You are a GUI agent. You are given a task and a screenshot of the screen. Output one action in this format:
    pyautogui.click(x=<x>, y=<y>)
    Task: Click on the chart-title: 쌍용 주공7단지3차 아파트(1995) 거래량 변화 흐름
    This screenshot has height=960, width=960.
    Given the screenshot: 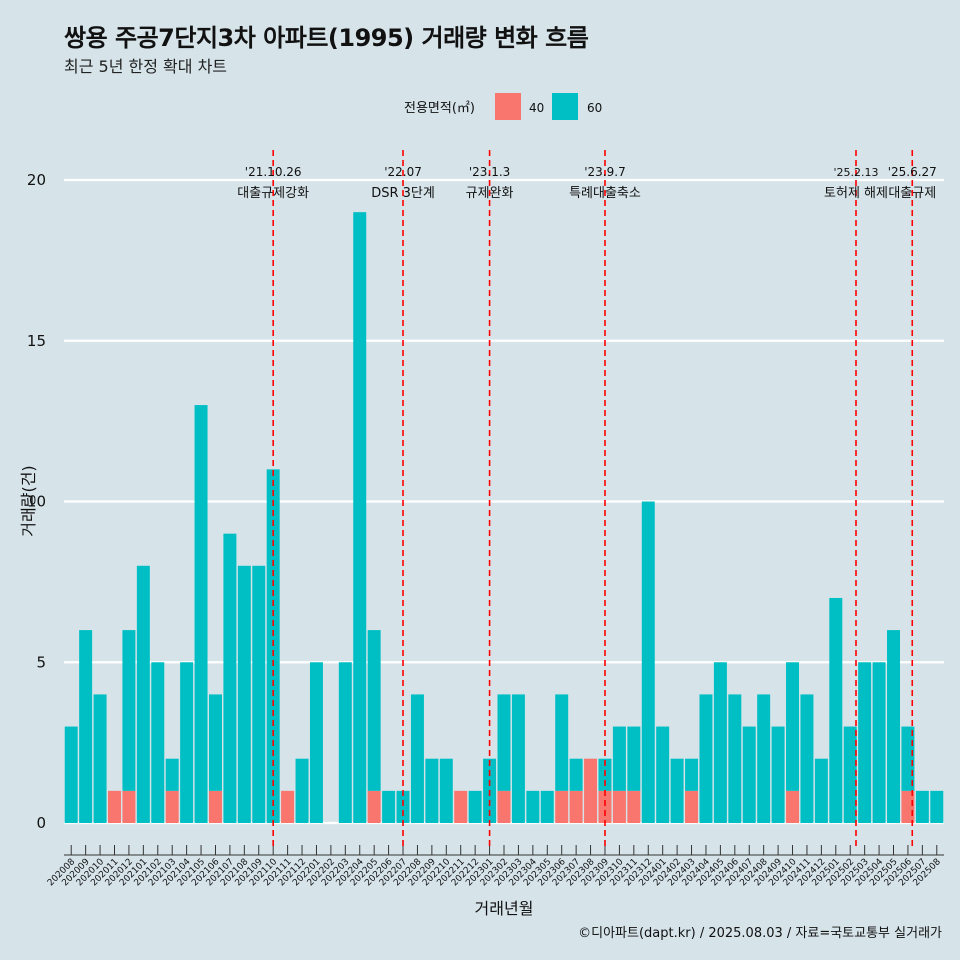 What is the action you would take?
    pyautogui.click(x=326, y=38)
    